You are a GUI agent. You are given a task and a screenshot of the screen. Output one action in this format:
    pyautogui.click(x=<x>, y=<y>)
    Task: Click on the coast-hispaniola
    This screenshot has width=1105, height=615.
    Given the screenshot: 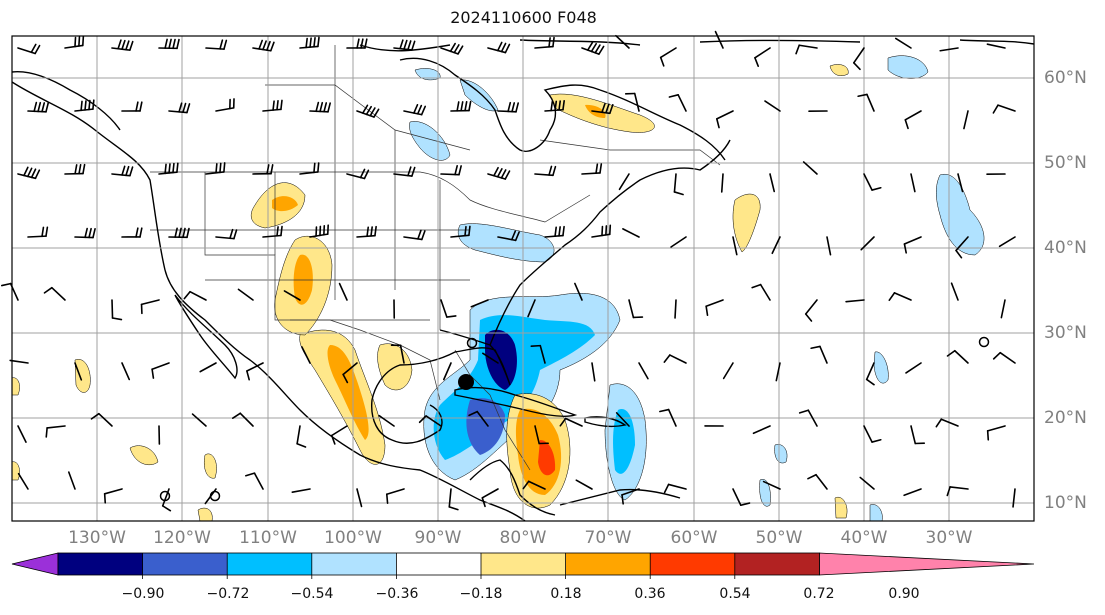 What is the action you would take?
    pyautogui.click(x=605, y=422)
    